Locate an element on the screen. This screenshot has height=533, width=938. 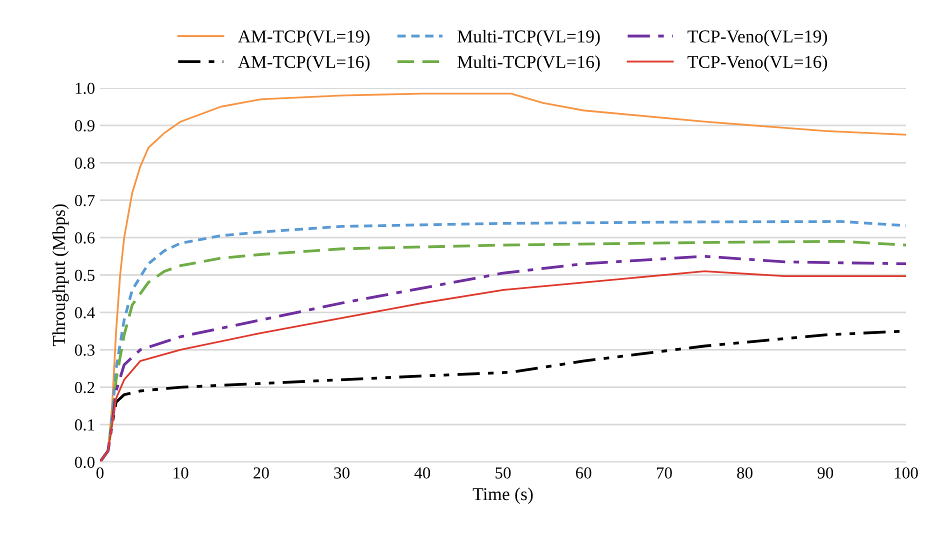
legend-label: Multi-TCP(VL=19) is located at coordinates (529, 38).